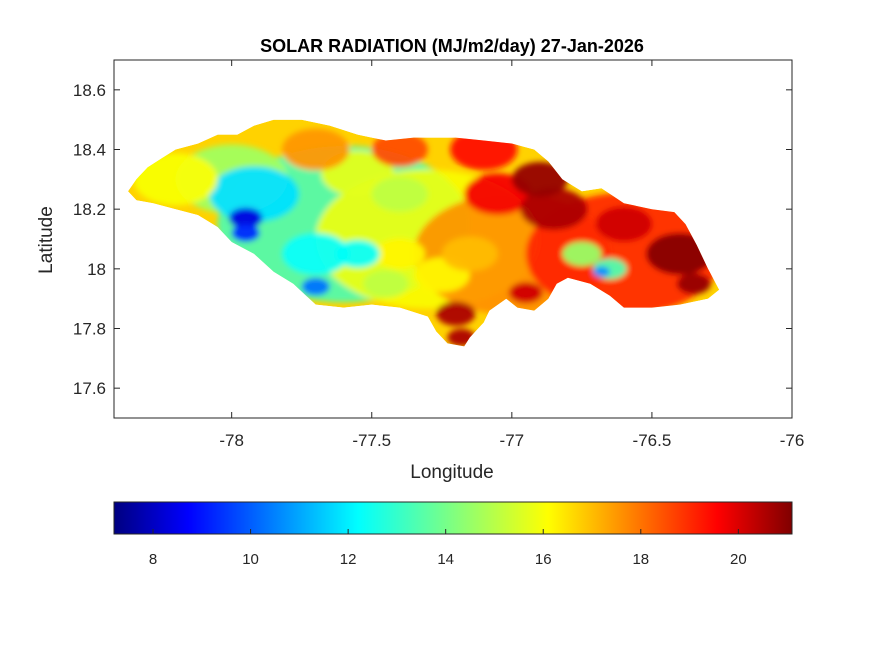 Image resolution: width=875 pixels, height=656 pixels. Describe the element at coordinates (652, 440) in the screenshot. I see `x-tick-label: -76.5` at that location.